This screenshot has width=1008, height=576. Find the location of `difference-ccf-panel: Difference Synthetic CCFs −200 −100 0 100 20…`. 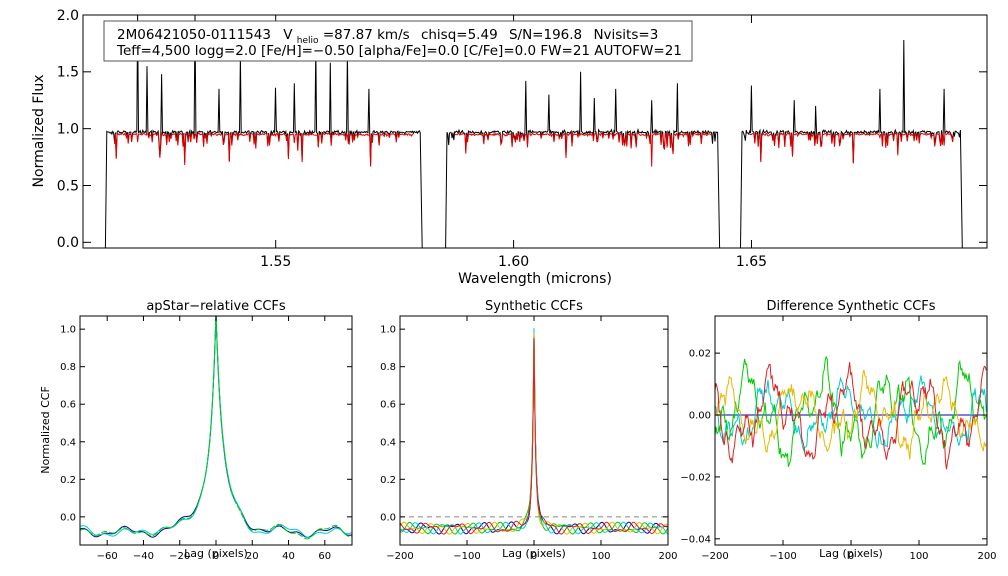

difference-ccf-panel: Difference Synthetic CCFs −200 −100 0 100 20… is located at coordinates (838, 430).